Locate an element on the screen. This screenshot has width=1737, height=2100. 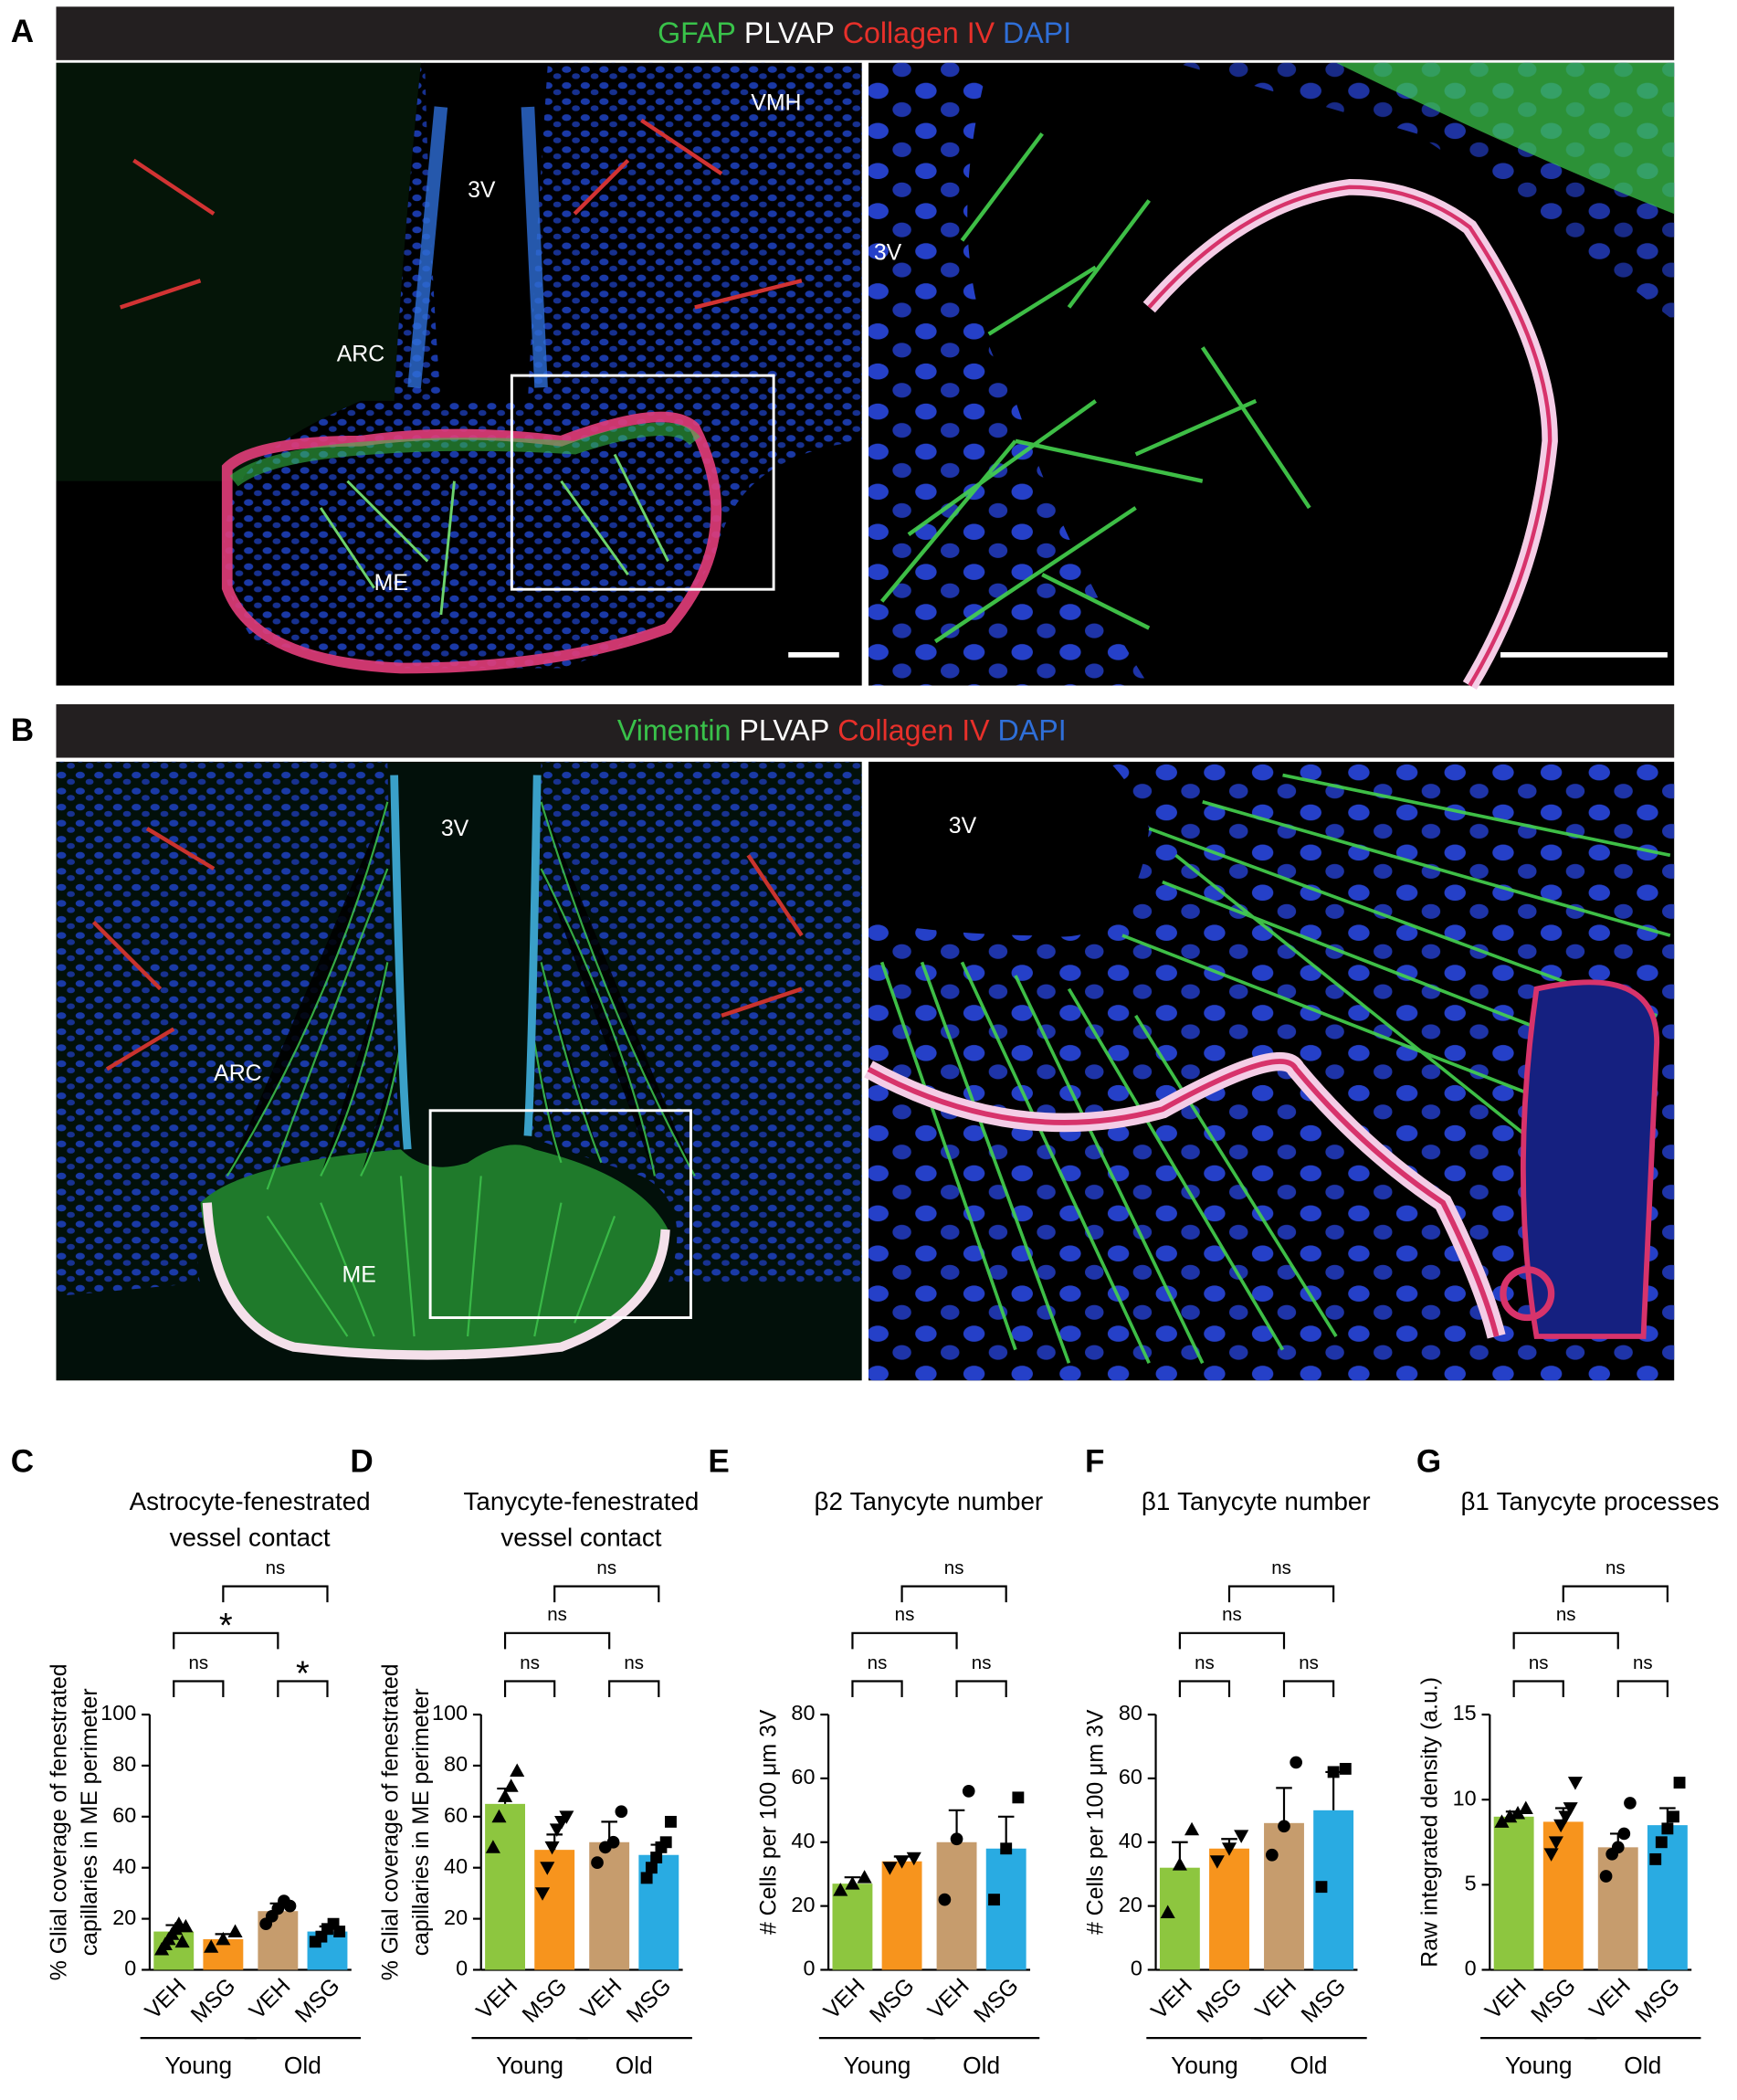
y-tick-label: 100 is located at coordinates (450, 1713).